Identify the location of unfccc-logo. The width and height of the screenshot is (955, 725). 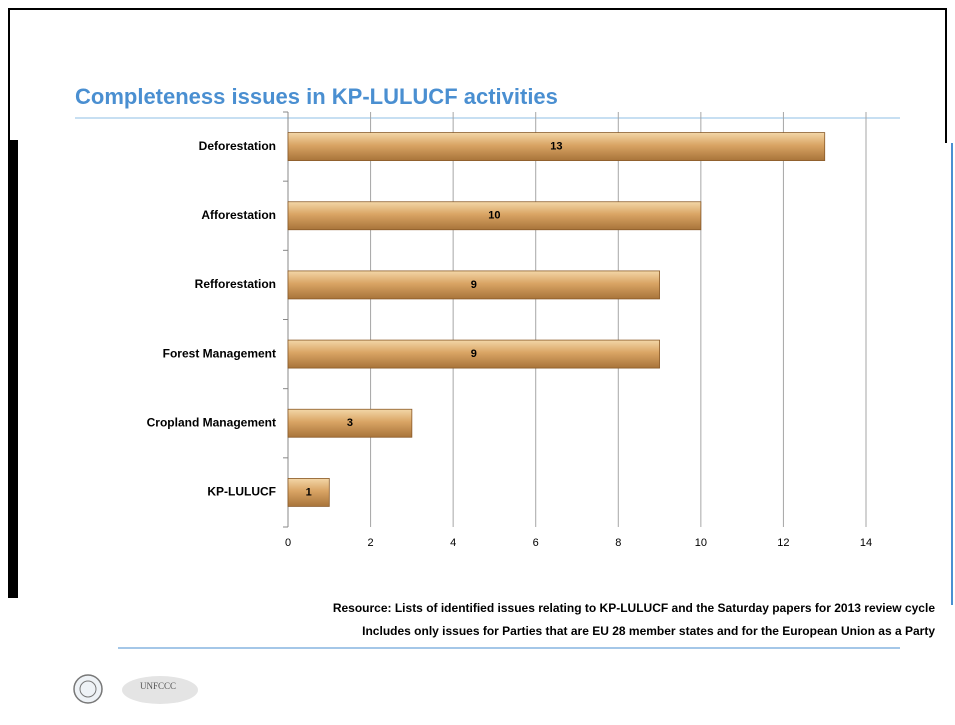
(160, 690).